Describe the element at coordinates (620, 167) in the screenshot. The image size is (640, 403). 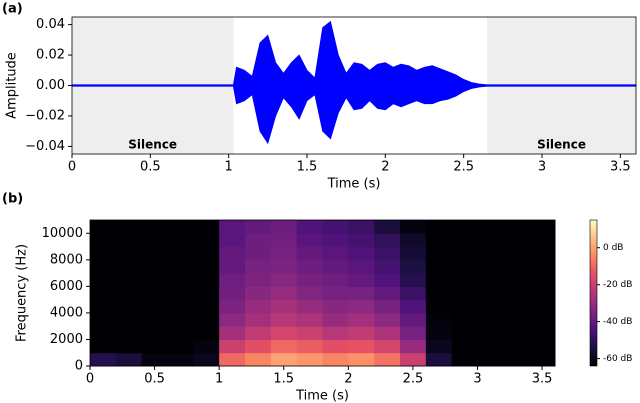
I see `x-tick-label: 3.5` at that location.